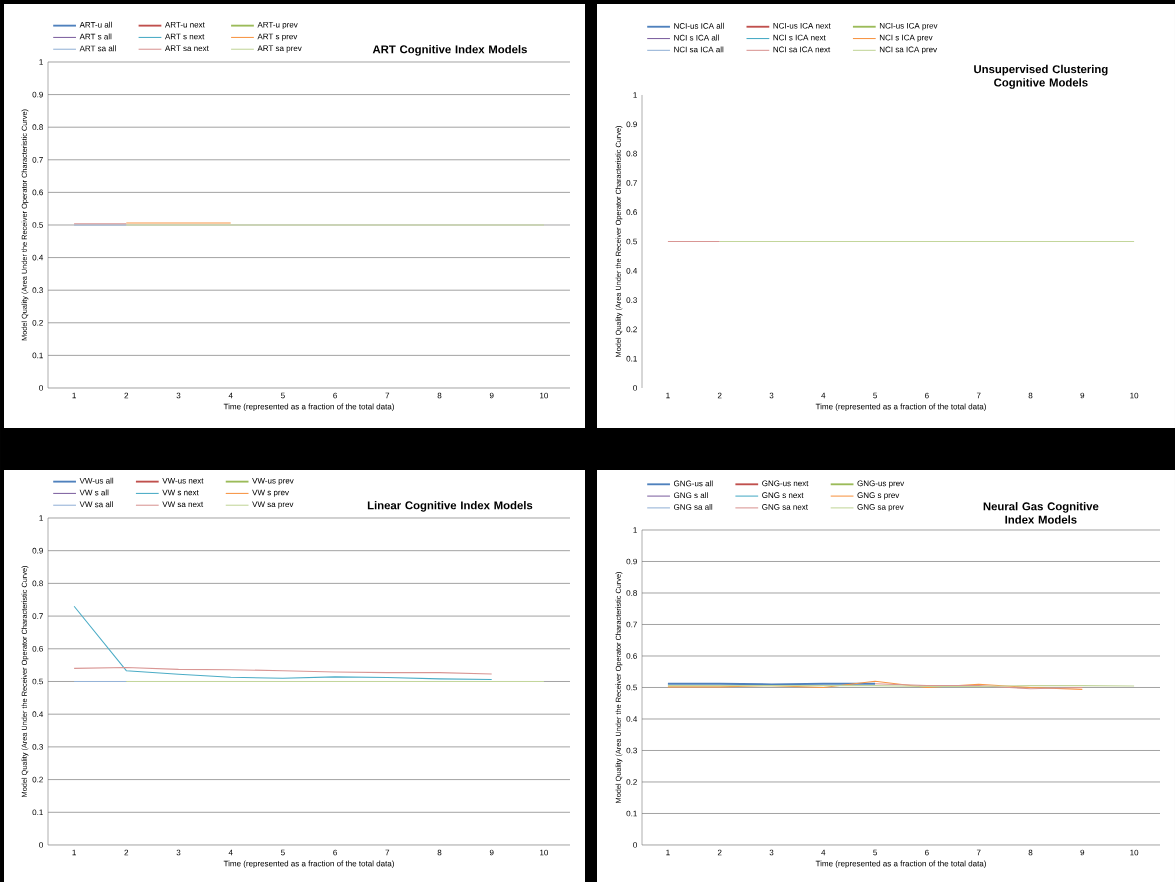  I want to click on legend-label: GNG s all, so click(690, 495).